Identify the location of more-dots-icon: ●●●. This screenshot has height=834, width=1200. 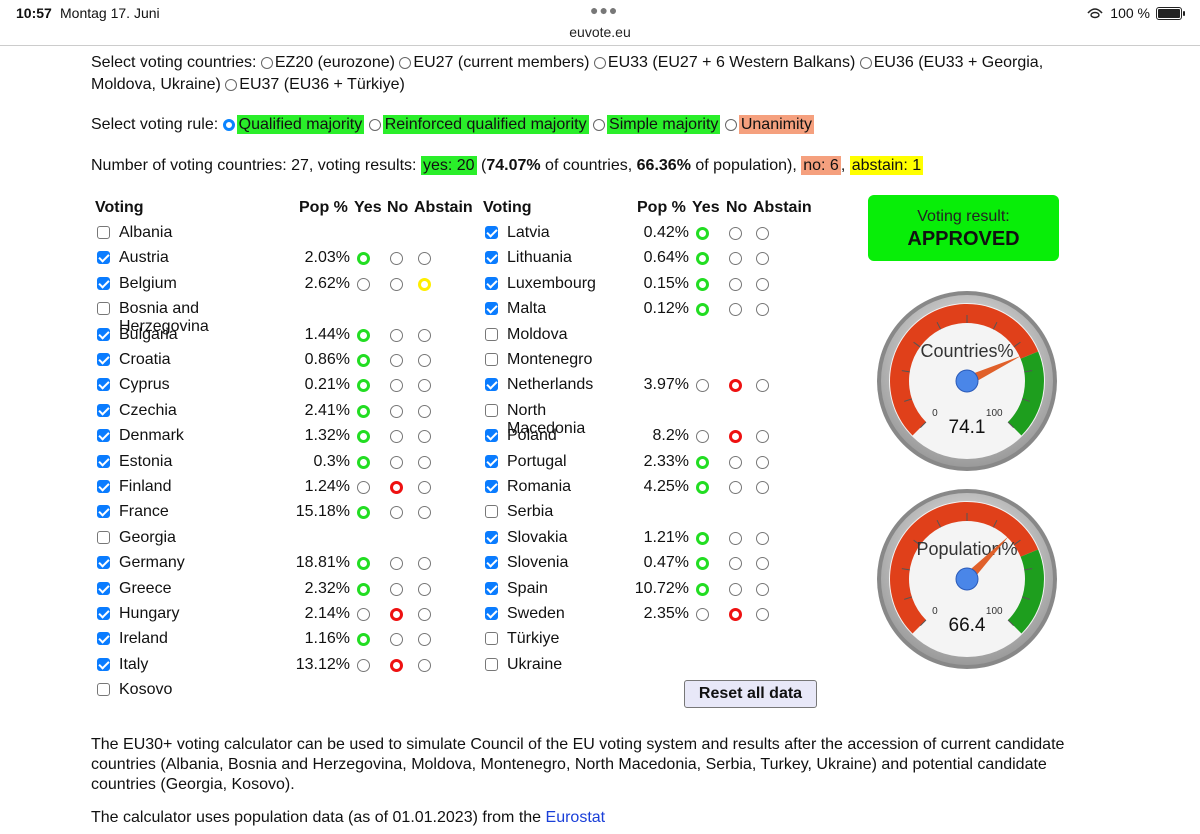
(604, 10).